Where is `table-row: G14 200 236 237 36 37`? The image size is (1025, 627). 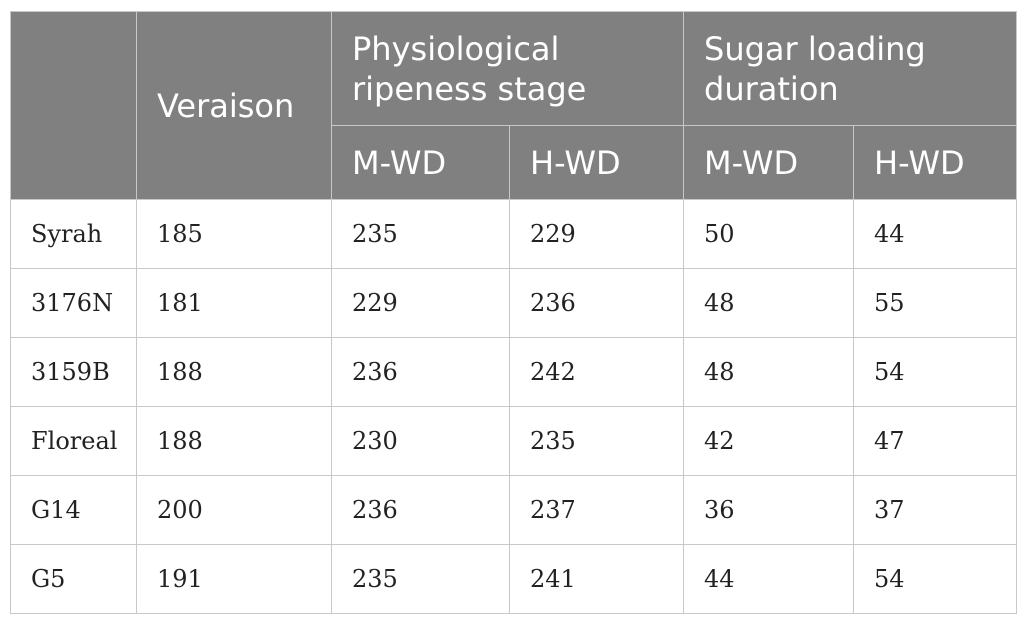
table-row: G14 200 236 237 36 37 is located at coordinates (514, 510).